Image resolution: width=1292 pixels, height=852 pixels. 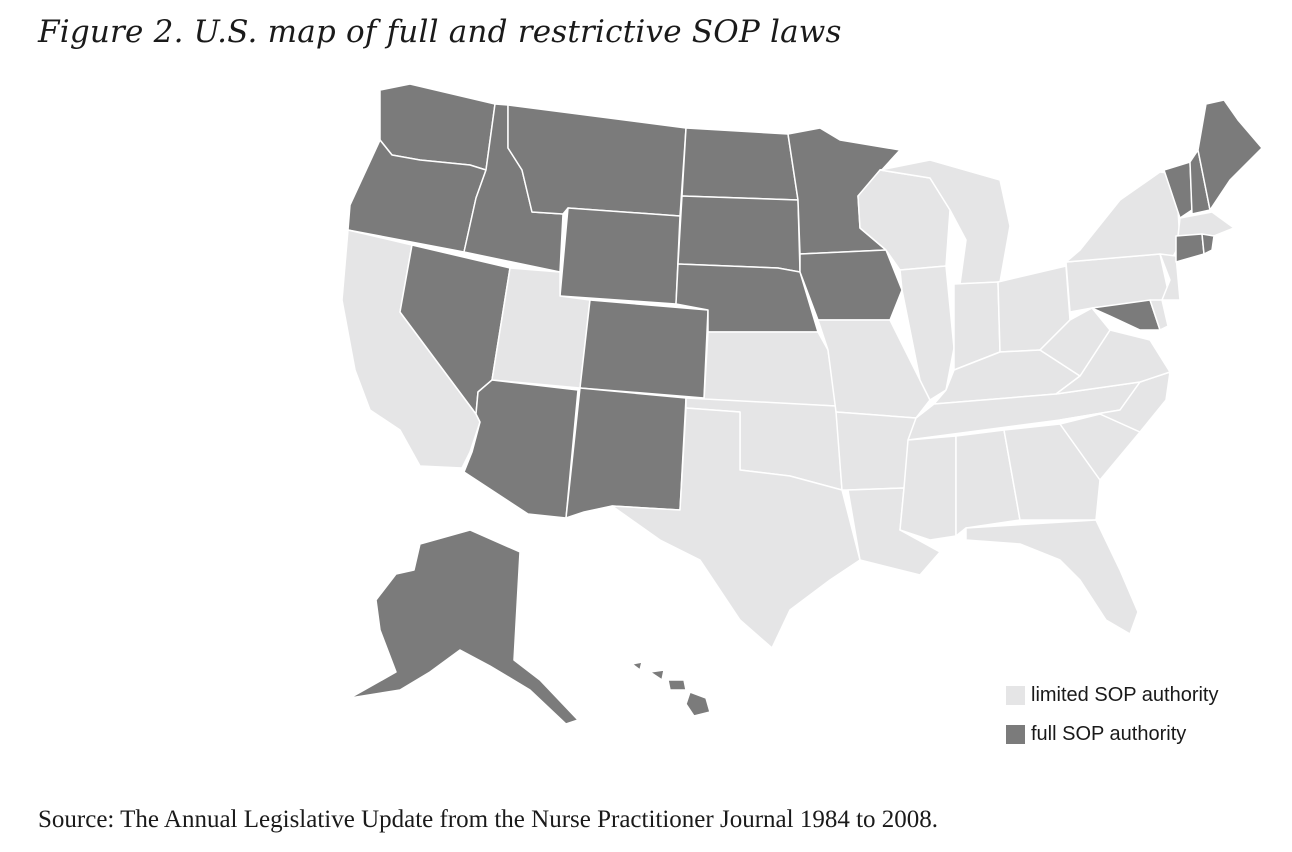 I want to click on state-NY, so click(x=1123, y=217).